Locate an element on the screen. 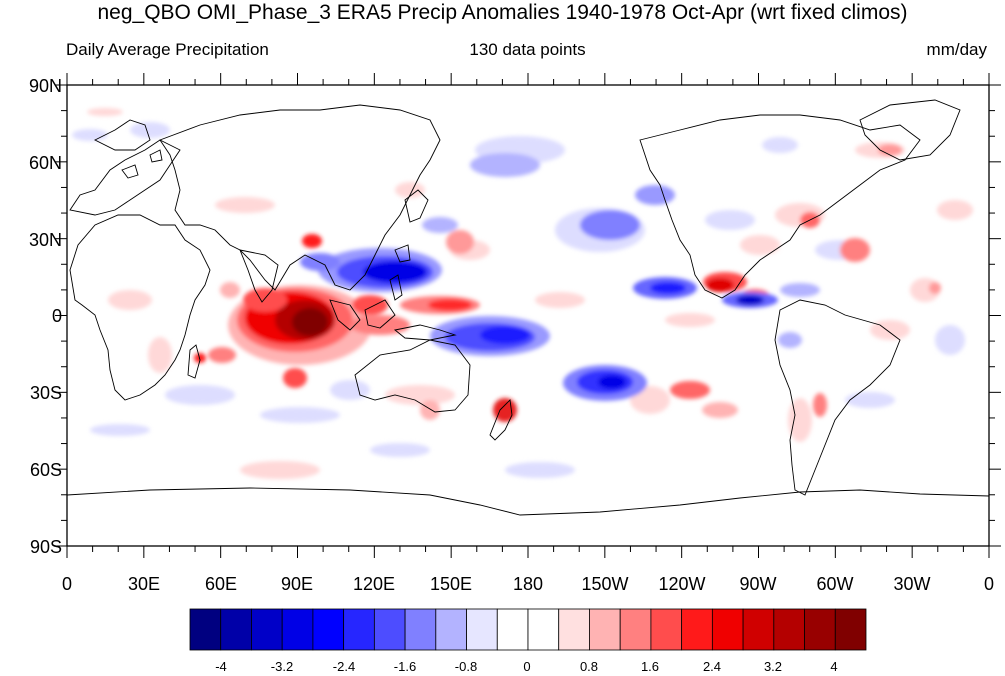 This screenshot has width=1005, height=676. colorbar-label: 0 is located at coordinates (526, 666).